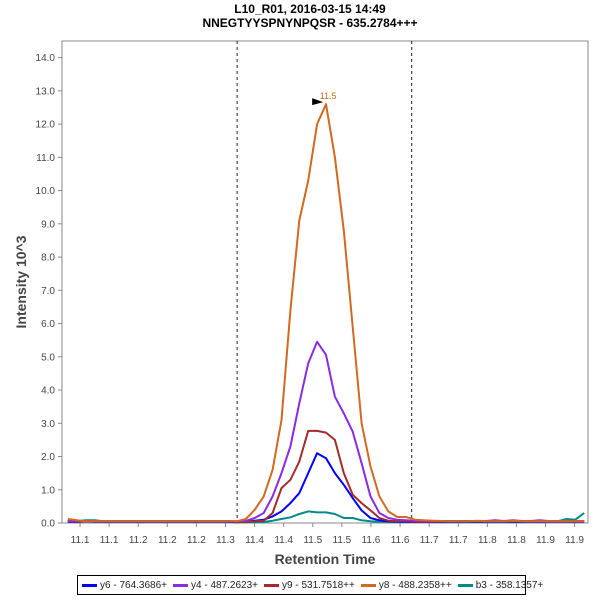 The width and height of the screenshot is (600, 600). I want to click on y-tick-label: 3.0, so click(48, 424).